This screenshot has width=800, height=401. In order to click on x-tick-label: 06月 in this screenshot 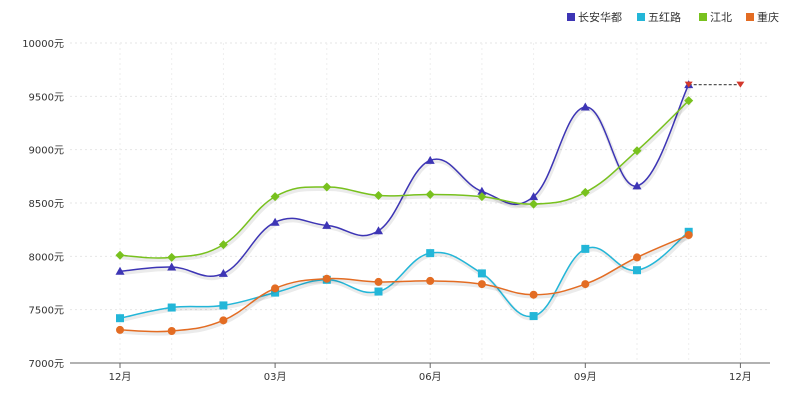, I will do `click(430, 377)`.